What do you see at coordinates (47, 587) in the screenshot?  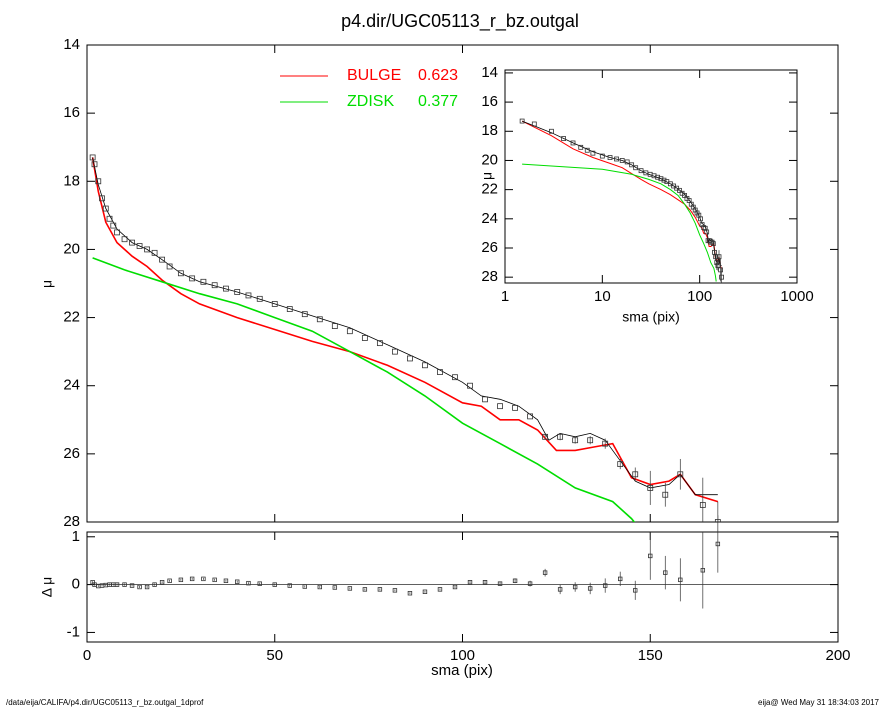 I see `y-axis-label: Δ μ` at bounding box center [47, 587].